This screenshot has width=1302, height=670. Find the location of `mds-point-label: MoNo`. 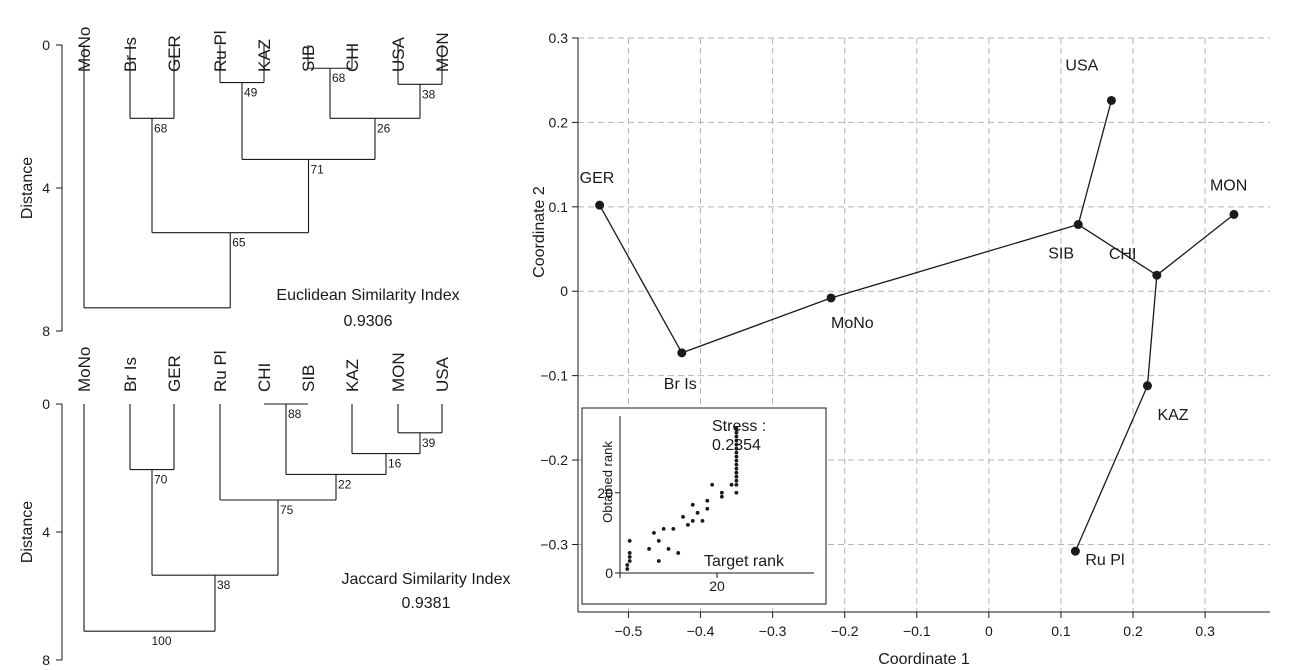

mds-point-label: MoNo is located at coordinates (852, 323).